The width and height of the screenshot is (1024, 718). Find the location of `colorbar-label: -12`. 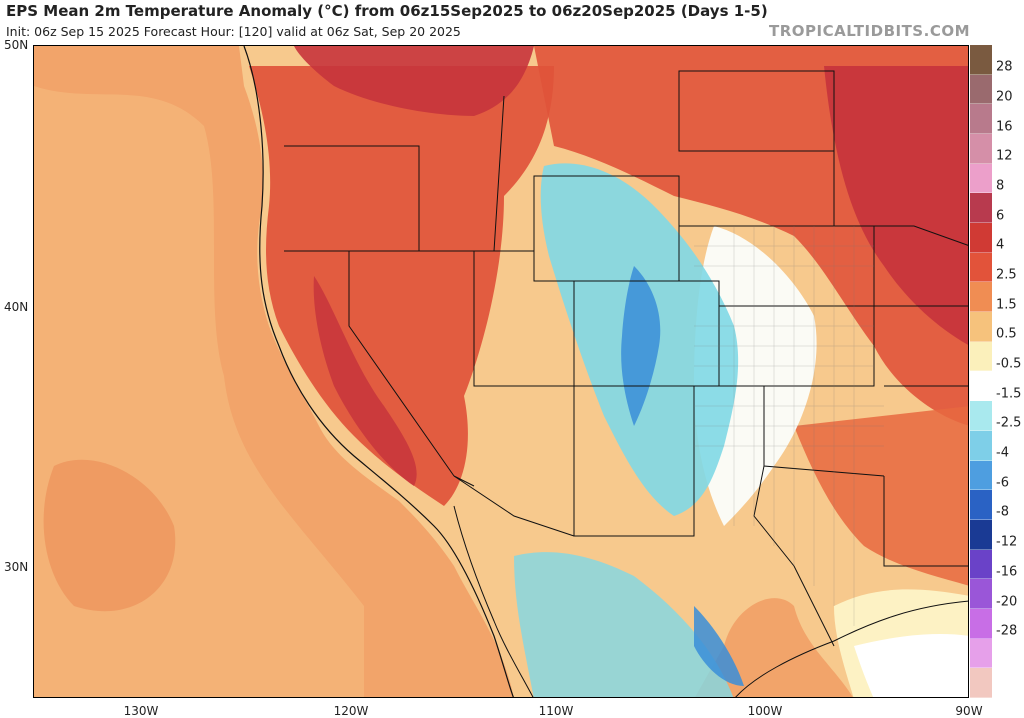

colorbar-label: -12 is located at coordinates (1007, 542).